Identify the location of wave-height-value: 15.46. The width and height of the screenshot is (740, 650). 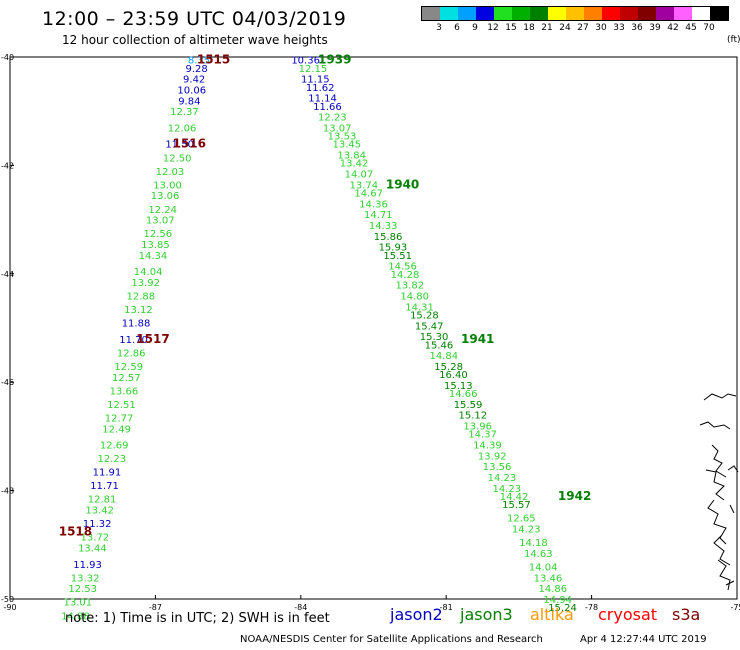
(439, 345).